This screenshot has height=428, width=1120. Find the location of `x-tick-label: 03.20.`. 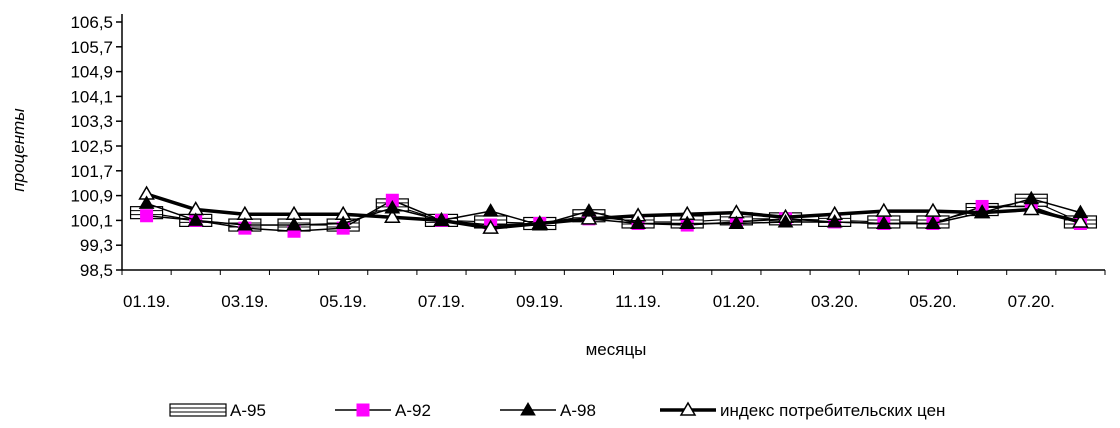

x-tick-label: 03.20. is located at coordinates (834, 301).